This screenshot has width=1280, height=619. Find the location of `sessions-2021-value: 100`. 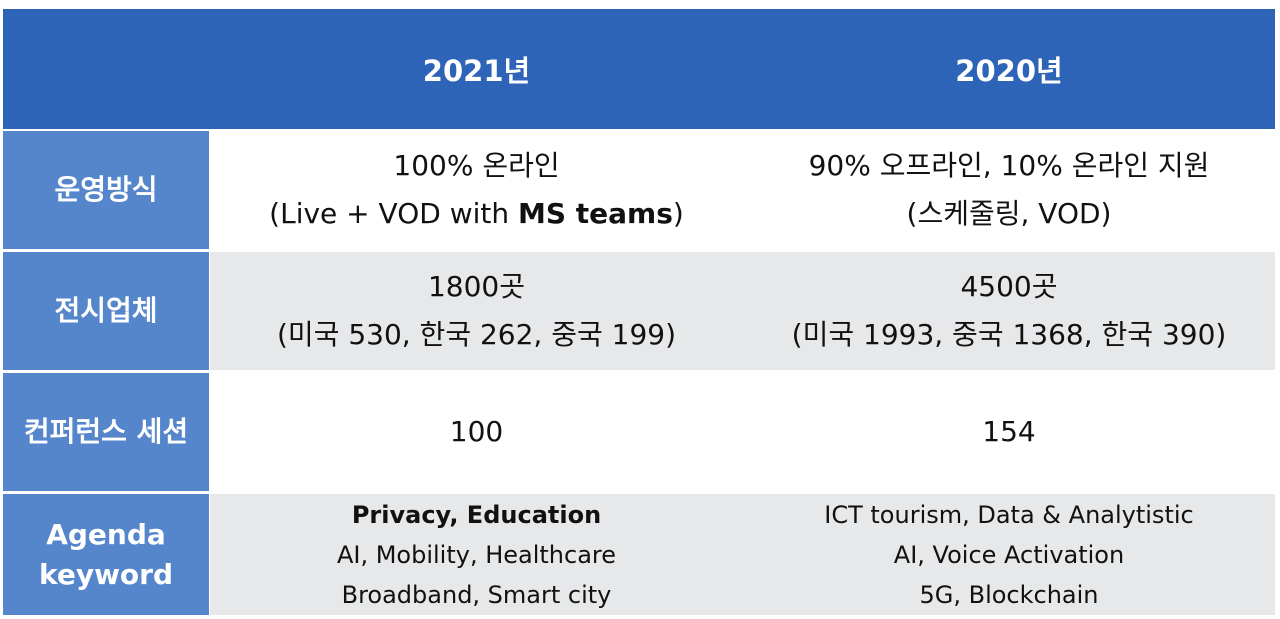

sessions-2021-value: 100 is located at coordinates (476, 431).